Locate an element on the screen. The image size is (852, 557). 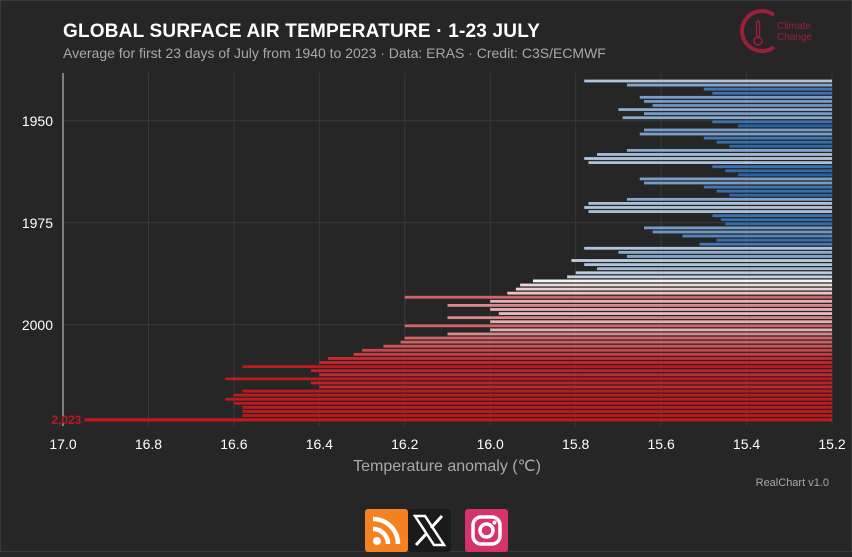
bar-1941 is located at coordinates (729, 85).